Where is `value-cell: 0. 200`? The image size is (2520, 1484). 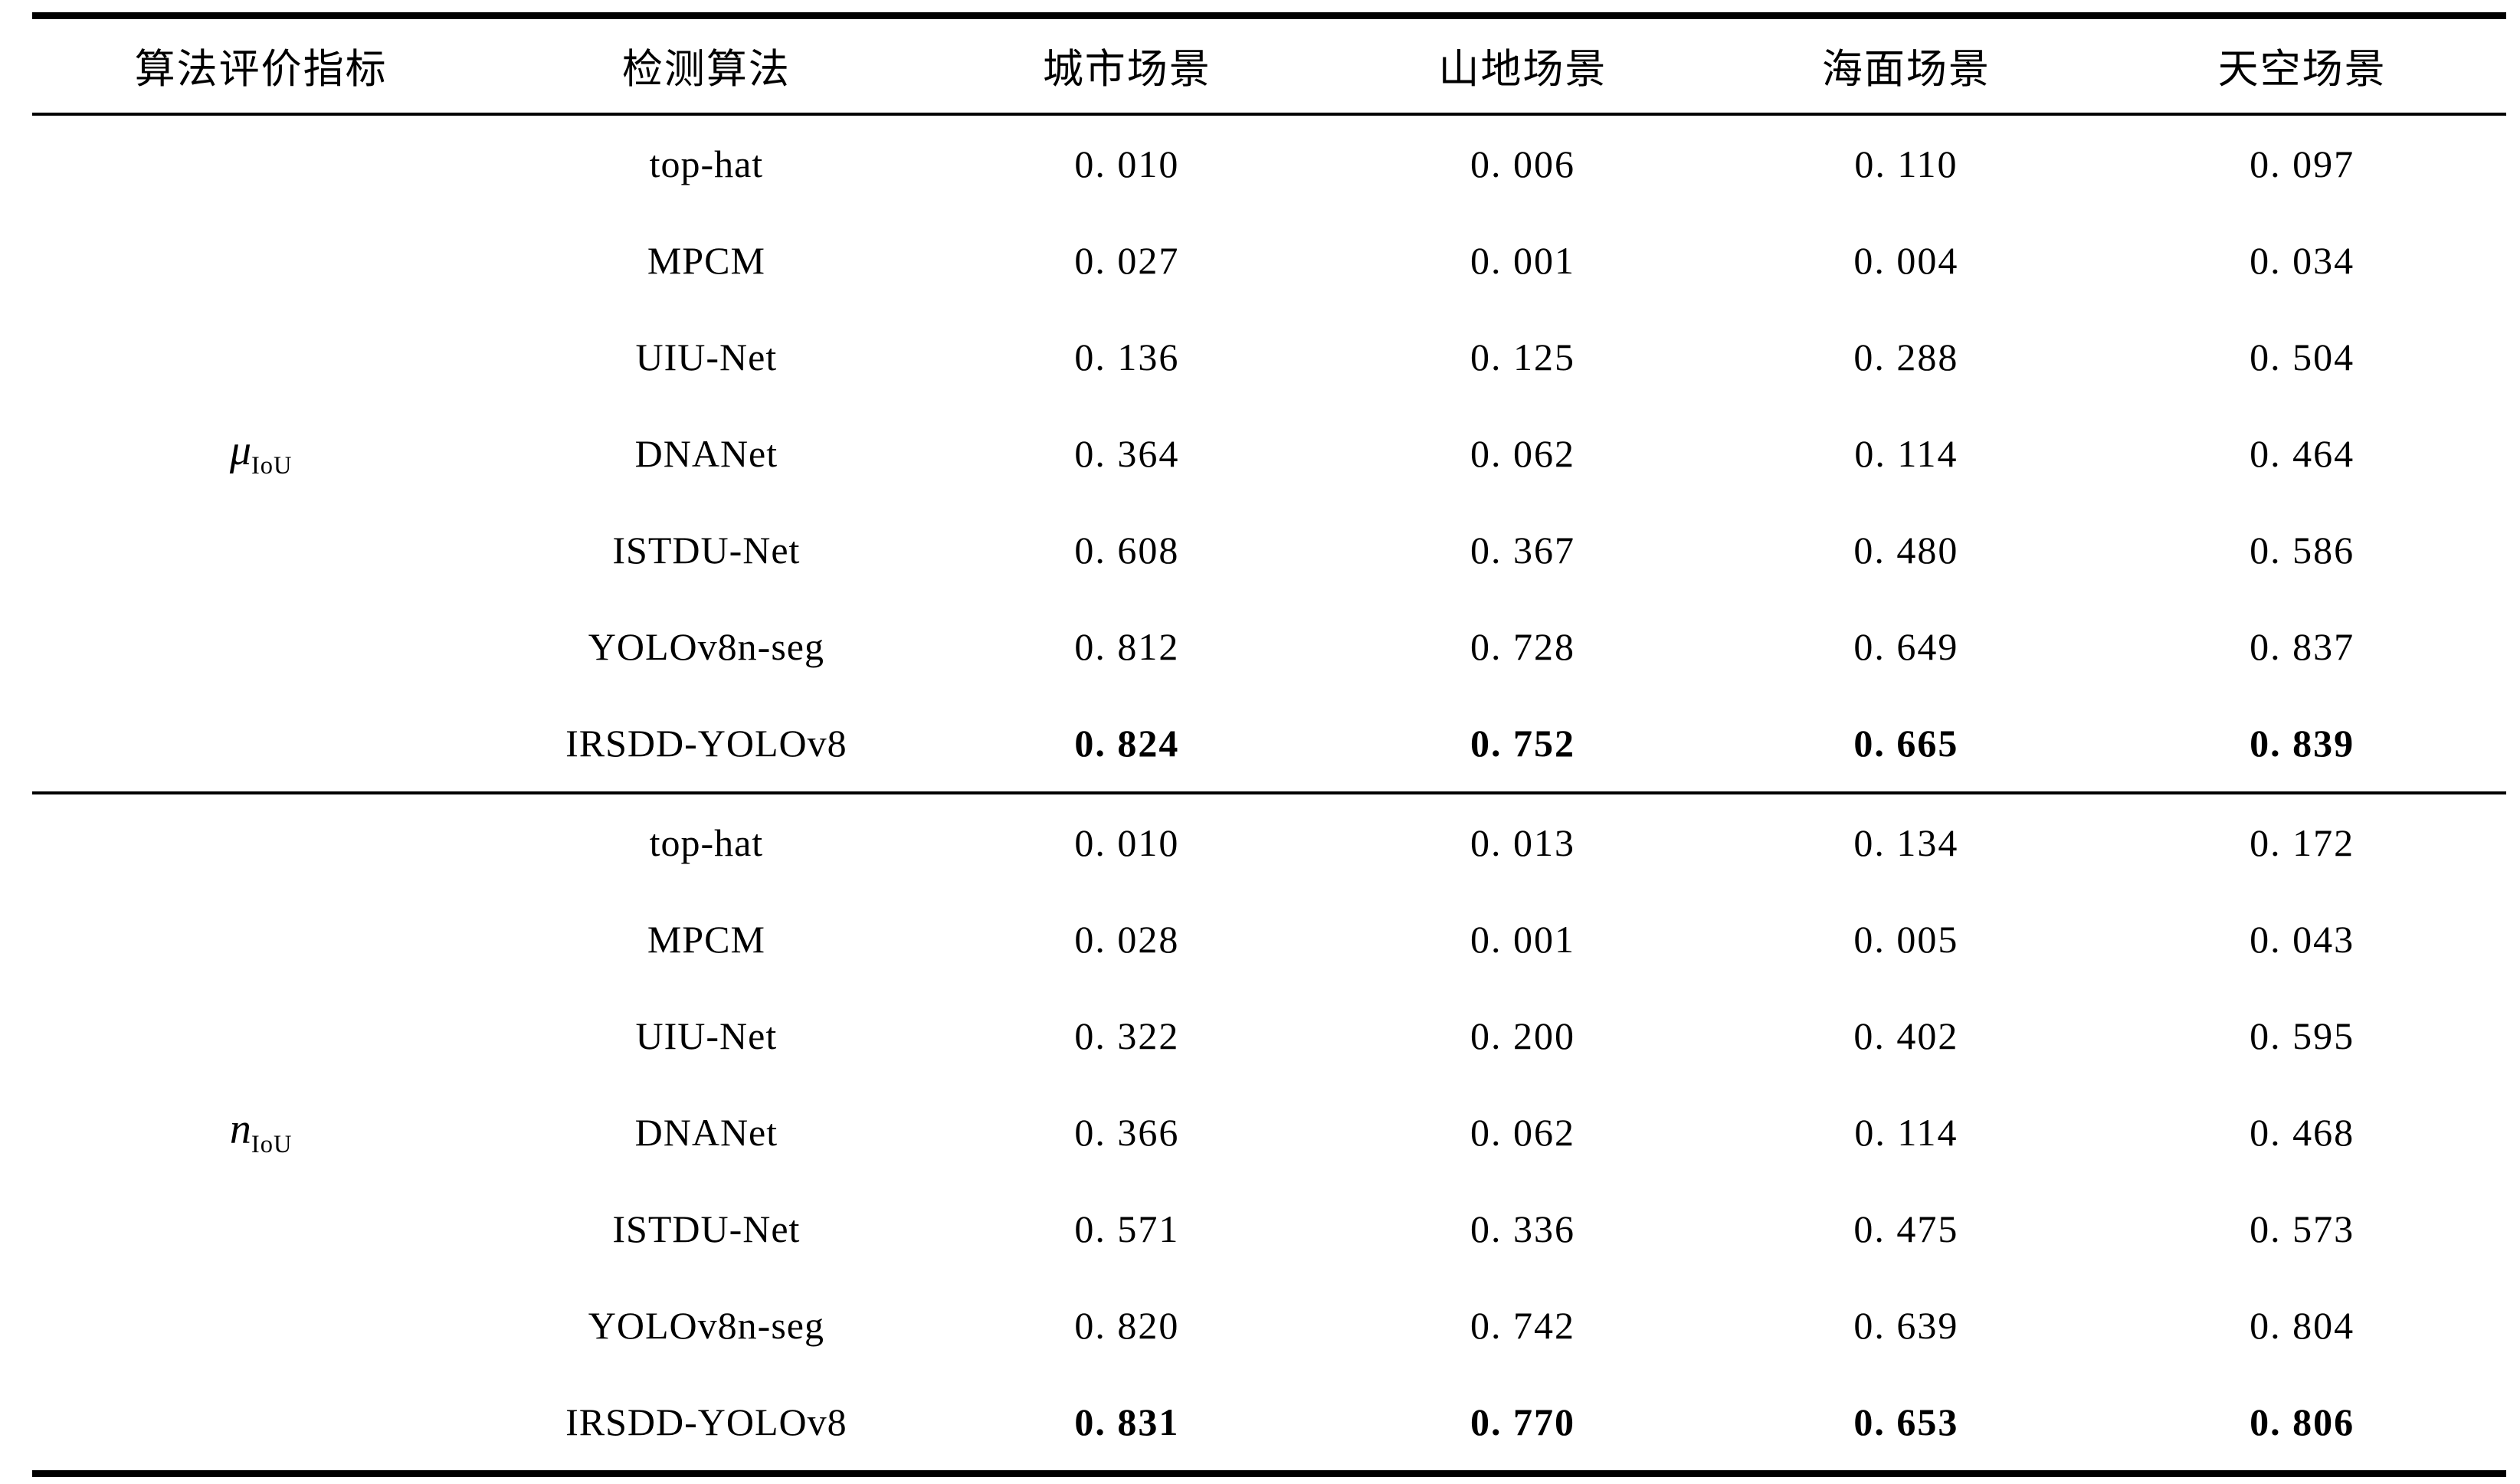
value-cell: 0. 200 is located at coordinates (1523, 1035).